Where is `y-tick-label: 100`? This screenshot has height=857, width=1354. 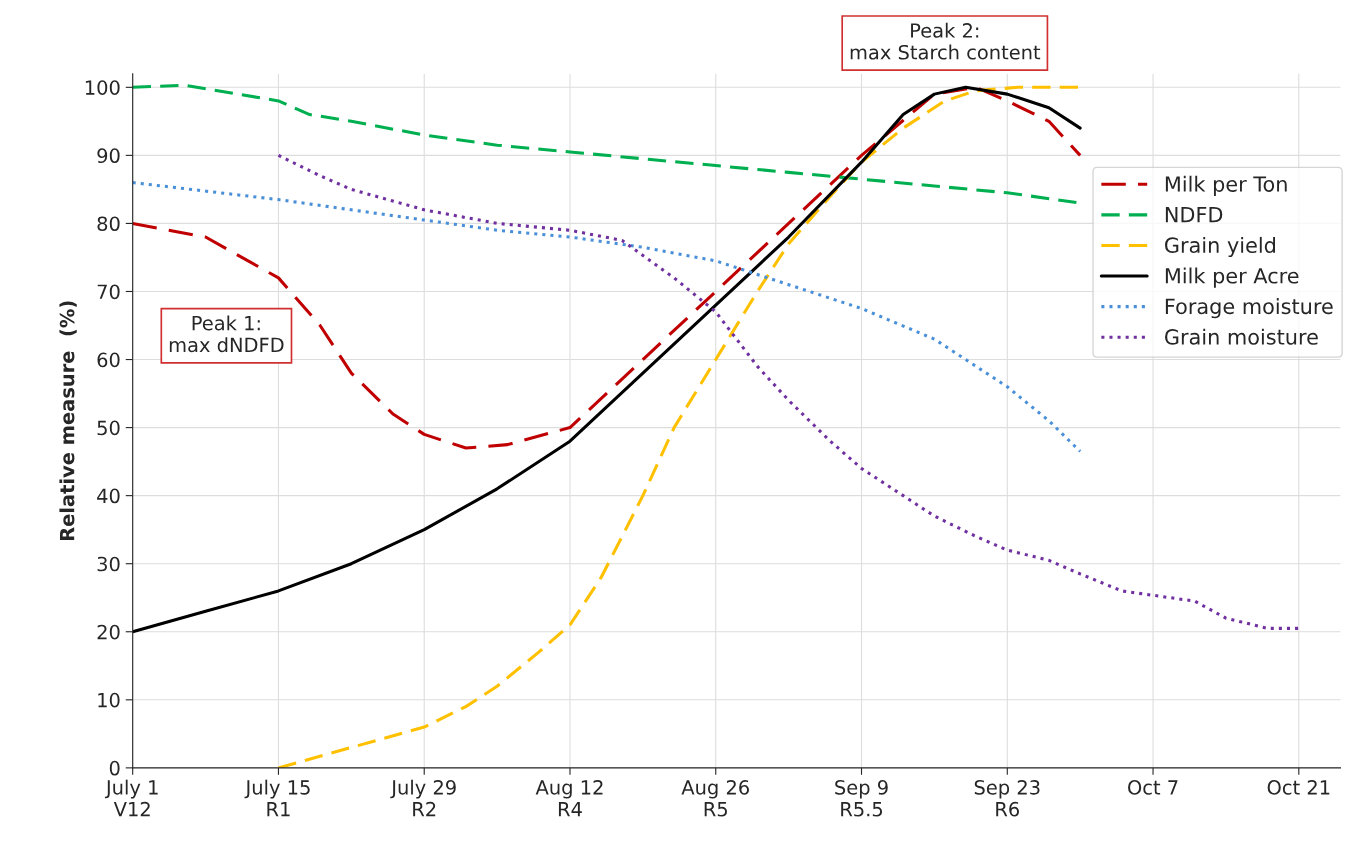
y-tick-label: 100 is located at coordinates (102, 87).